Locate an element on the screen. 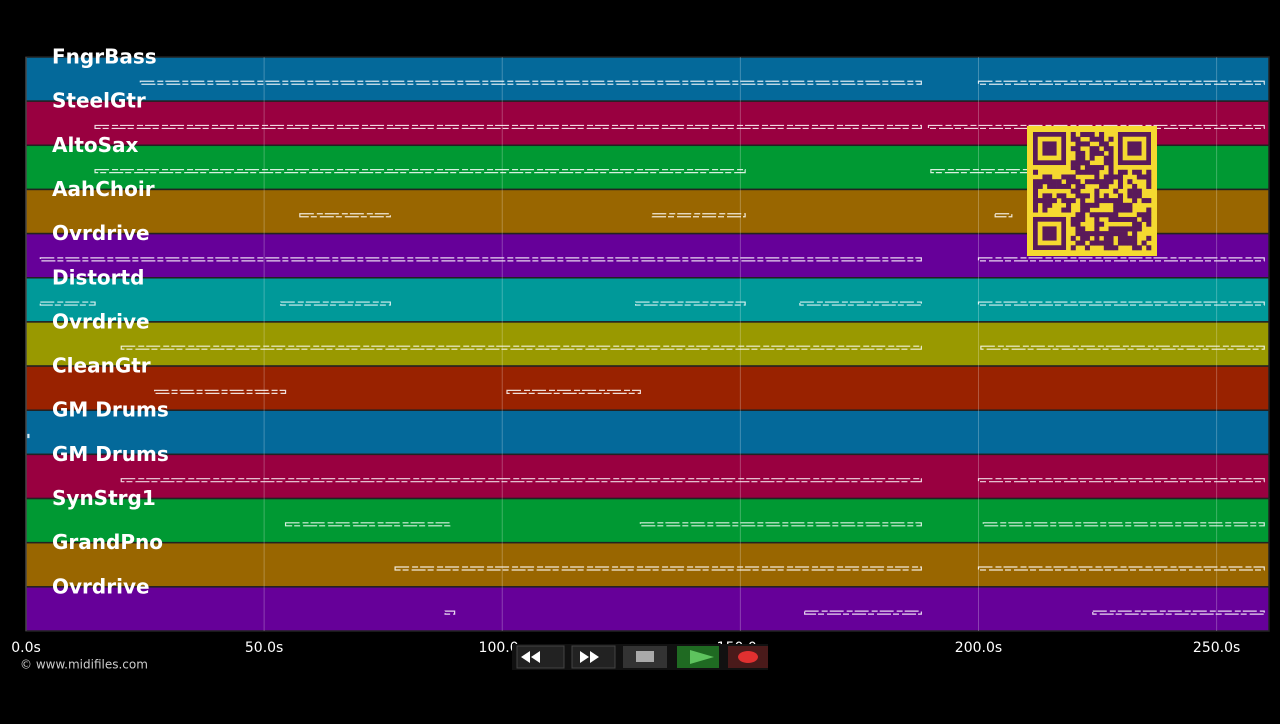 This screenshot has width=1280, height=724. forward-button is located at coordinates (593, 657).